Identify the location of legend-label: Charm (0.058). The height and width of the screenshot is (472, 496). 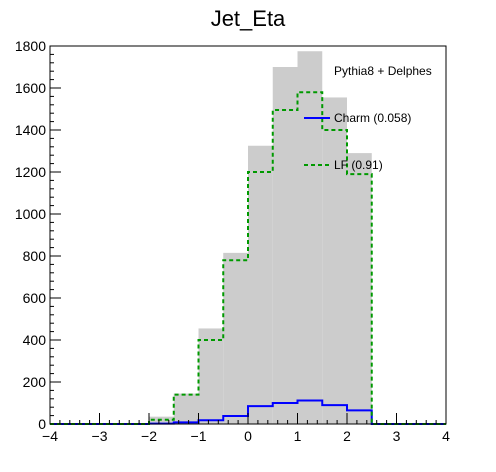
(372, 118).